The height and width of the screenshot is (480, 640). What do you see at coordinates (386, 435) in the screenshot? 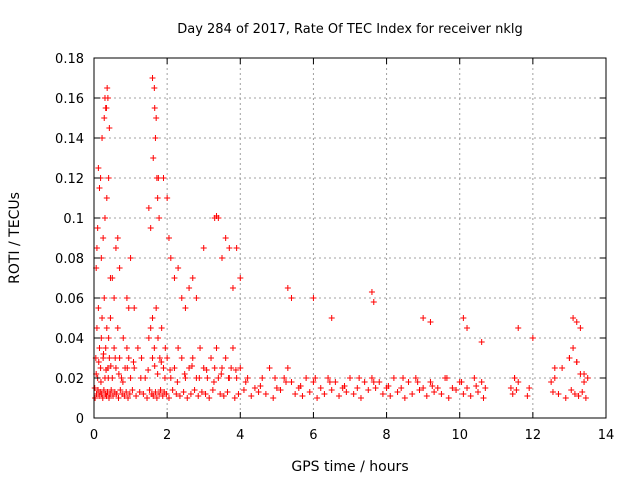
I see `x-tick-label: 8` at bounding box center [386, 435].